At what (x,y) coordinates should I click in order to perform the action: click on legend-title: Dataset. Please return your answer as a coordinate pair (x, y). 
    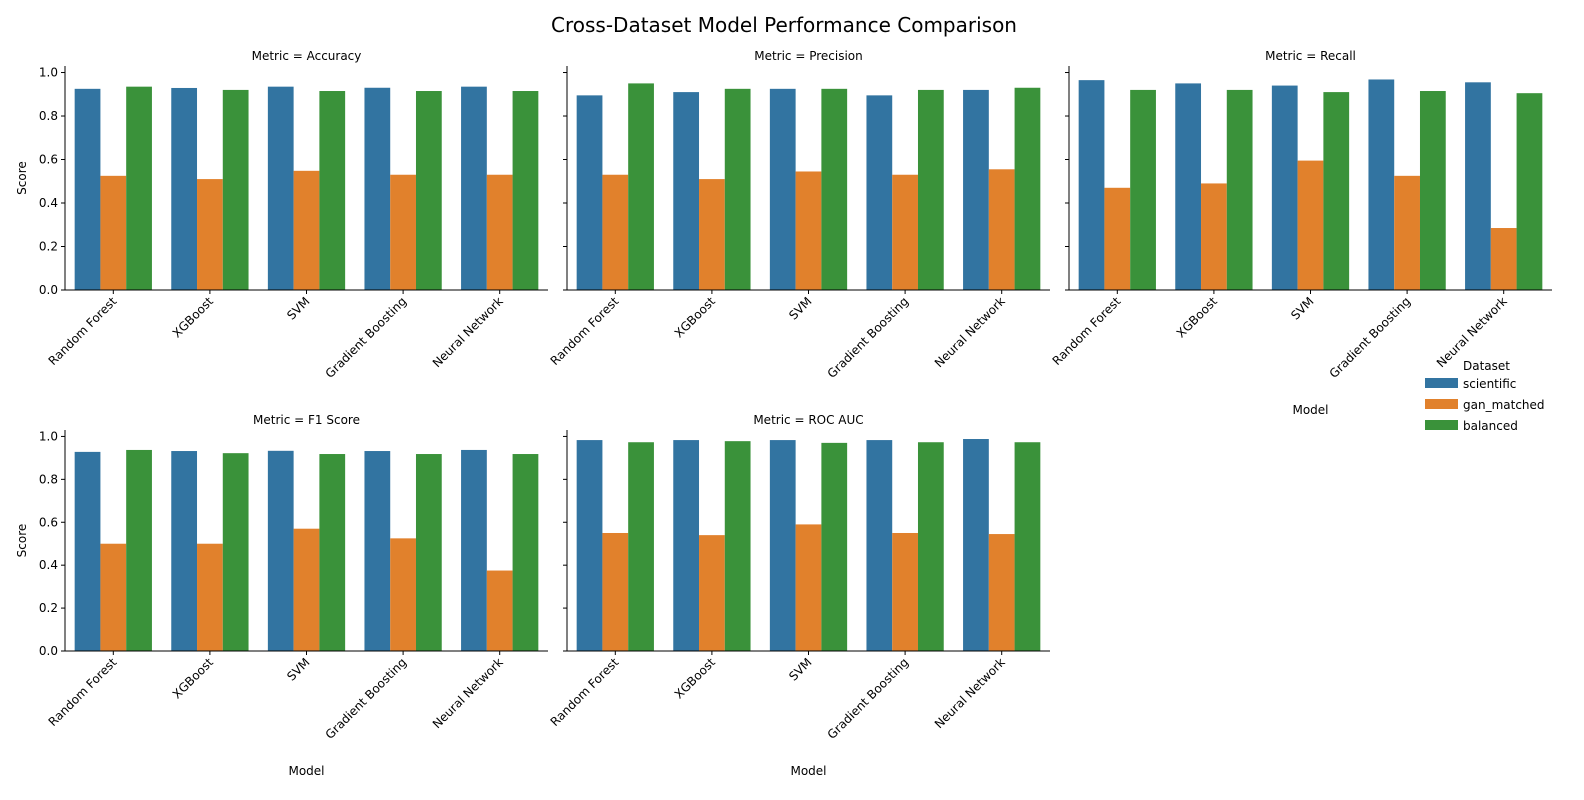
    Looking at the image, I should click on (1486, 366).